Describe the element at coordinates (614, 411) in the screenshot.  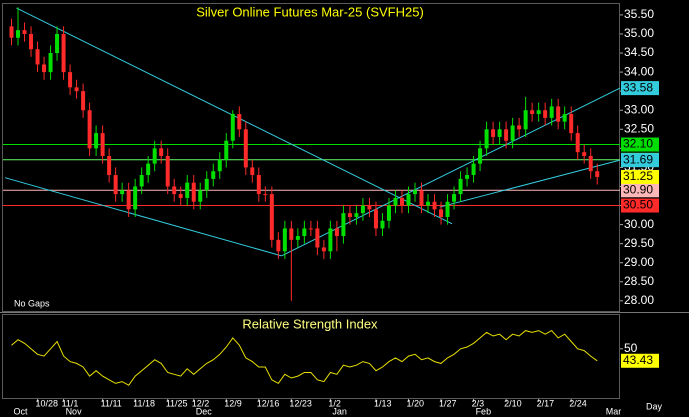
I see `month-label: Mar` at that location.